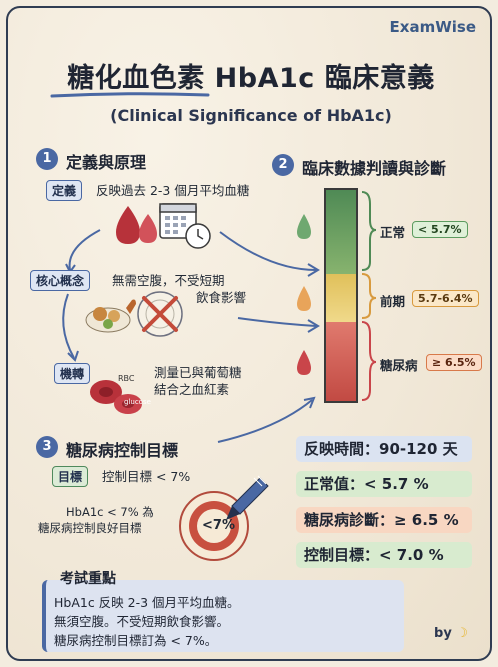 The width and height of the screenshot is (498, 667). I want to click on level-normal-range: < 5.7%, so click(440, 229).